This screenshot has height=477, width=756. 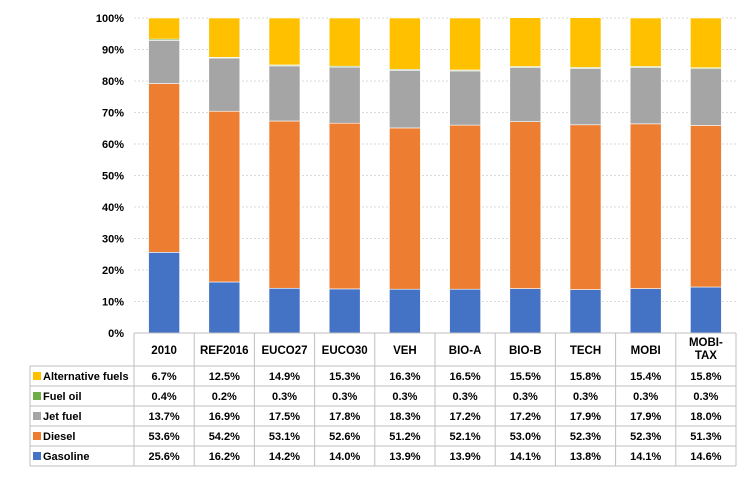 I want to click on y-tick-label: 0%, so click(x=116, y=334).